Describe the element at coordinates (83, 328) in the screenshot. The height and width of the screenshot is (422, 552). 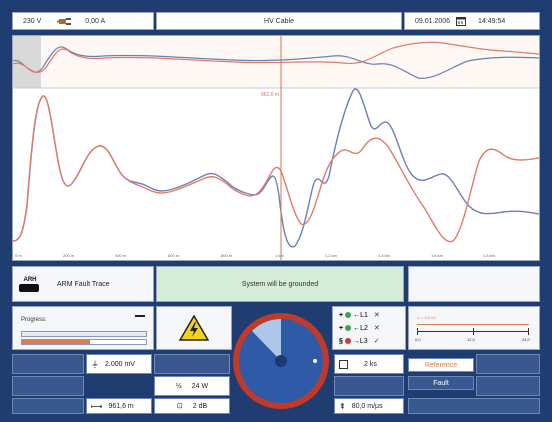
I see `progress-panel: Progress:` at that location.